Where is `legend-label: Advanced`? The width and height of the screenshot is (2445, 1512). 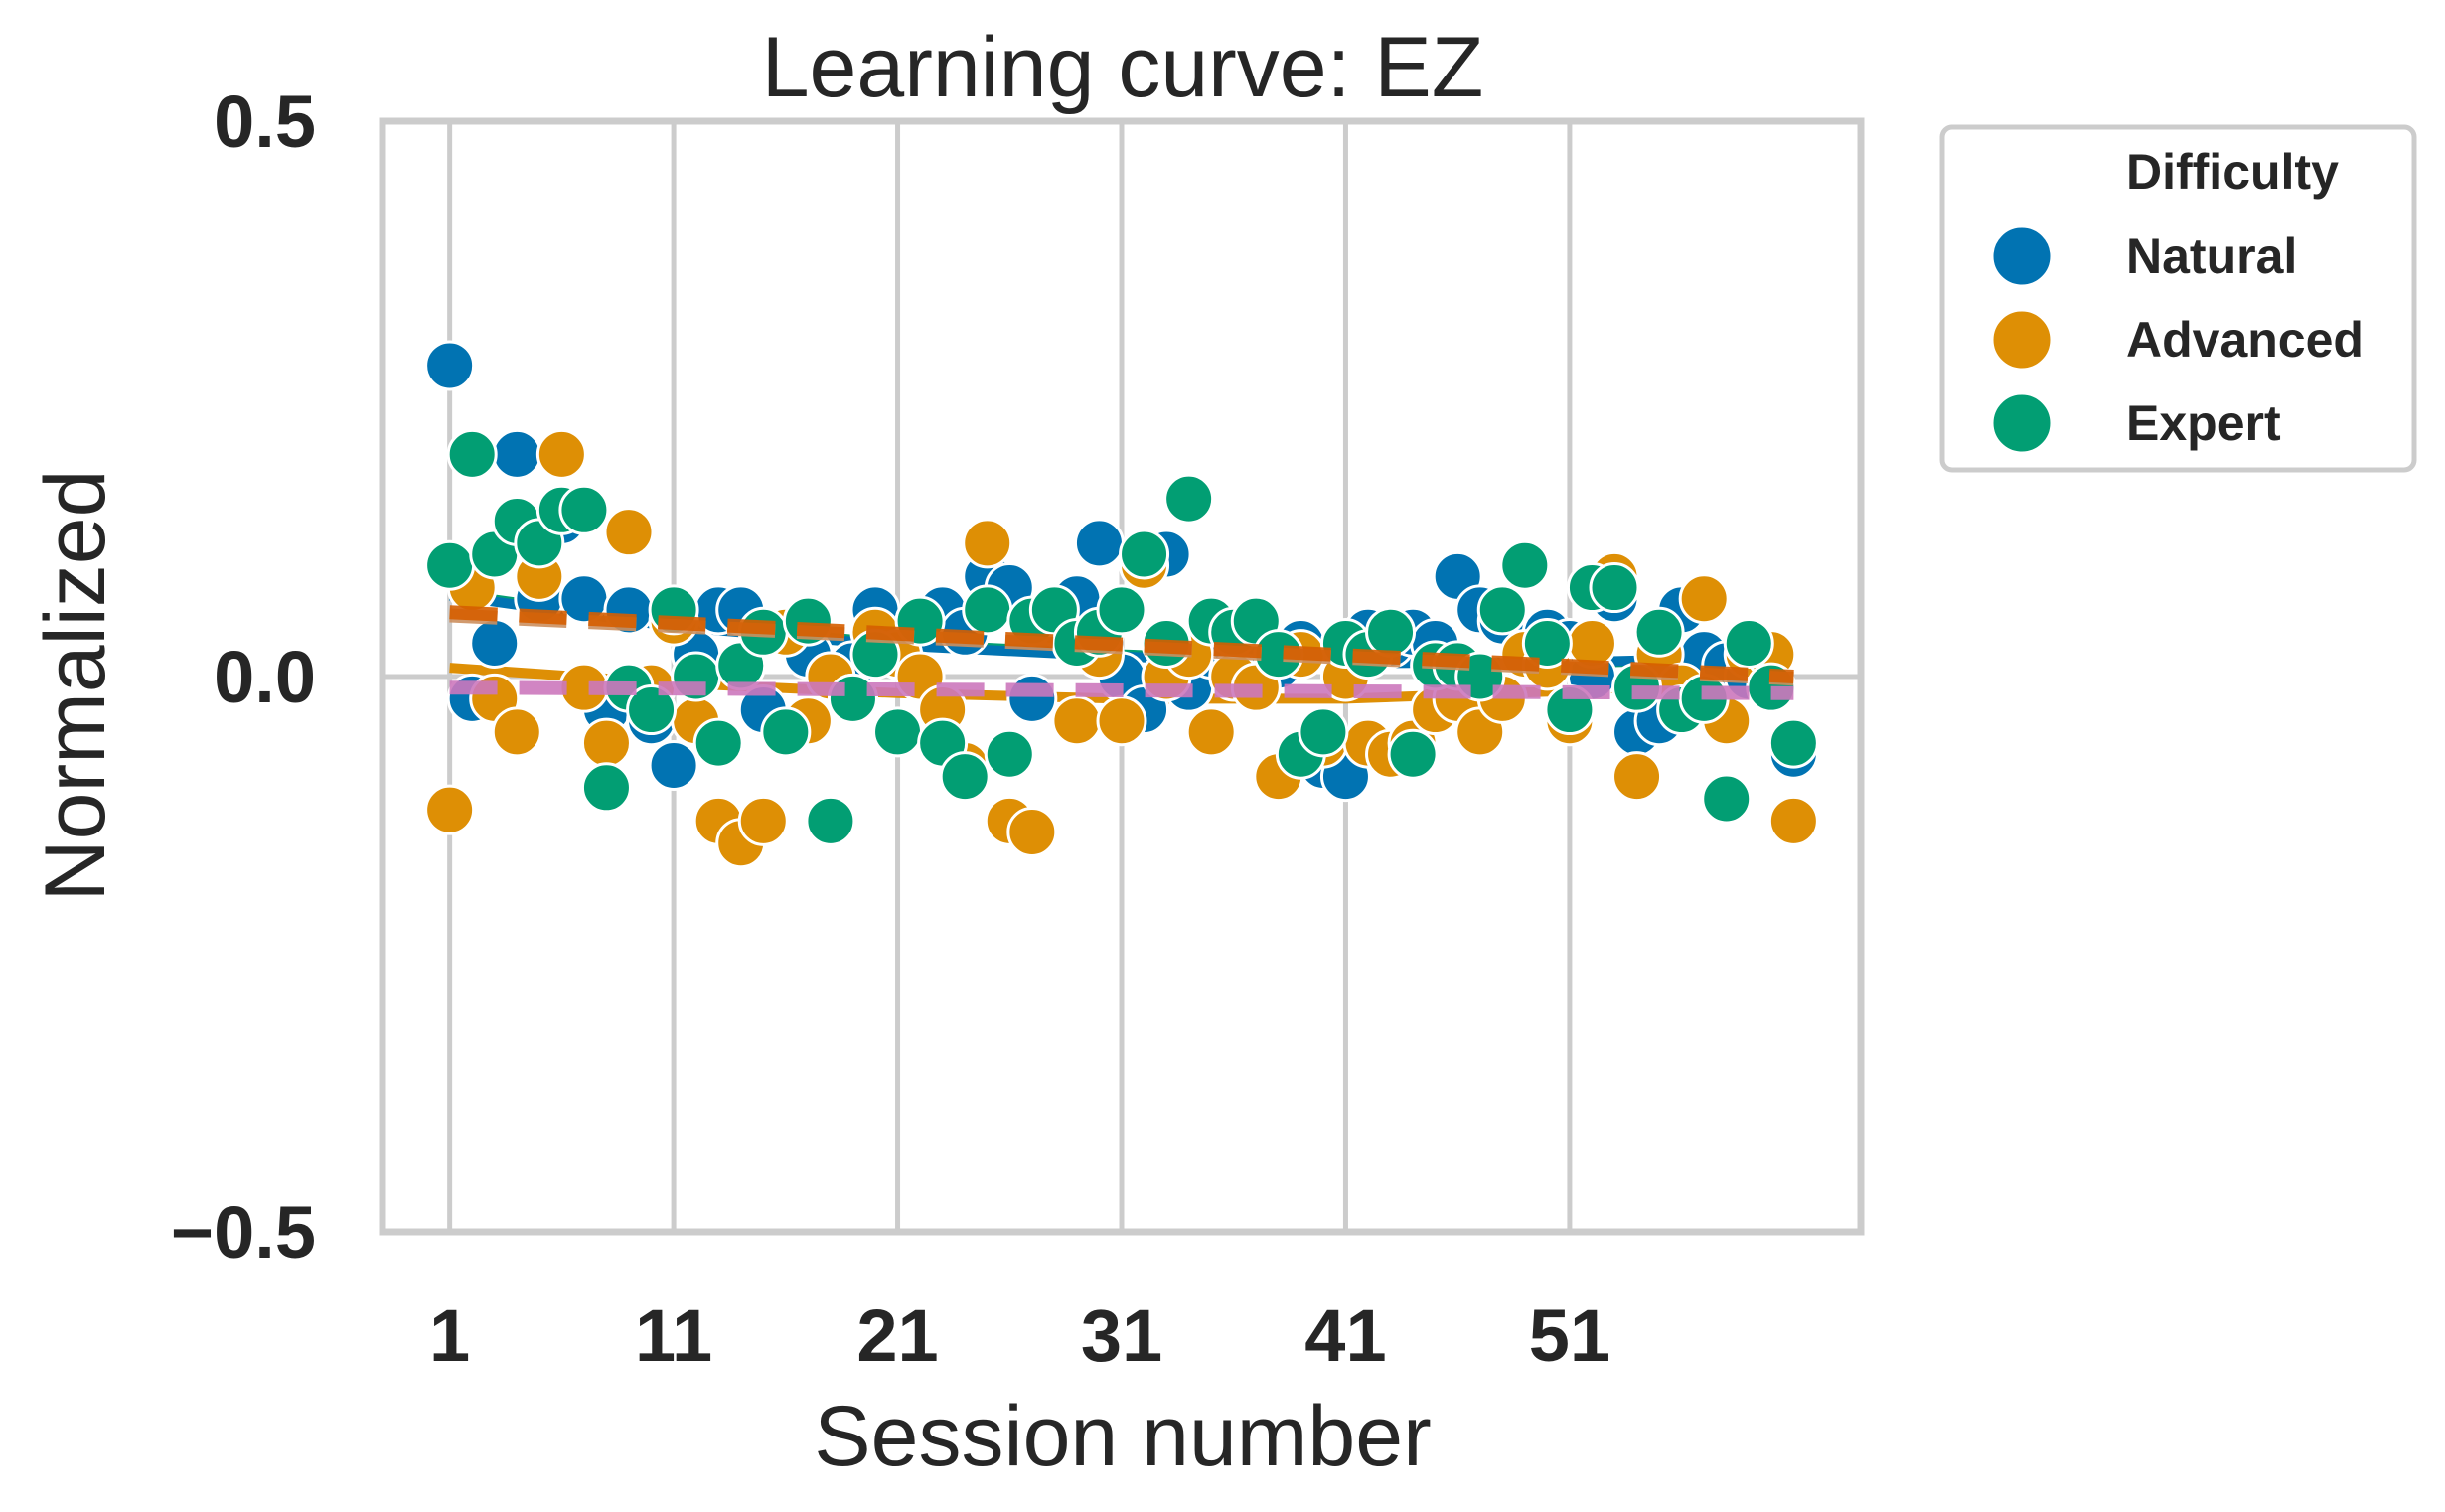
legend-label: Advanced is located at coordinates (2245, 340).